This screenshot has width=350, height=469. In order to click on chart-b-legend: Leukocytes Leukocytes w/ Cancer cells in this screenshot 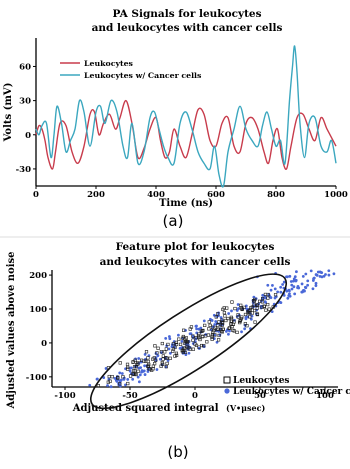, I will do `click(286, 386)`.